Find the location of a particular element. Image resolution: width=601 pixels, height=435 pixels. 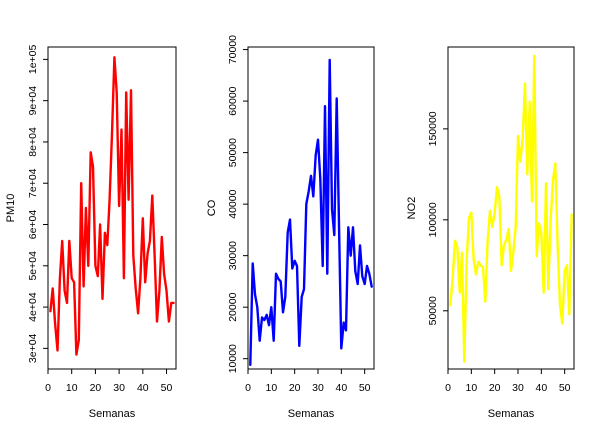

pm10-x-tick-label: 50 is located at coordinates (167, 388).